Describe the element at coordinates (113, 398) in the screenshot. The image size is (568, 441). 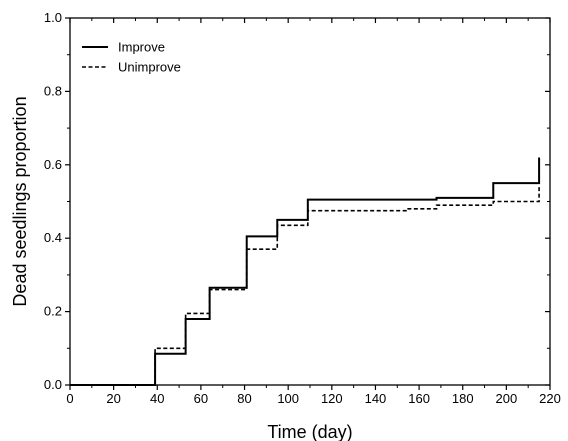
I see `x-tick-label: 20` at that location.